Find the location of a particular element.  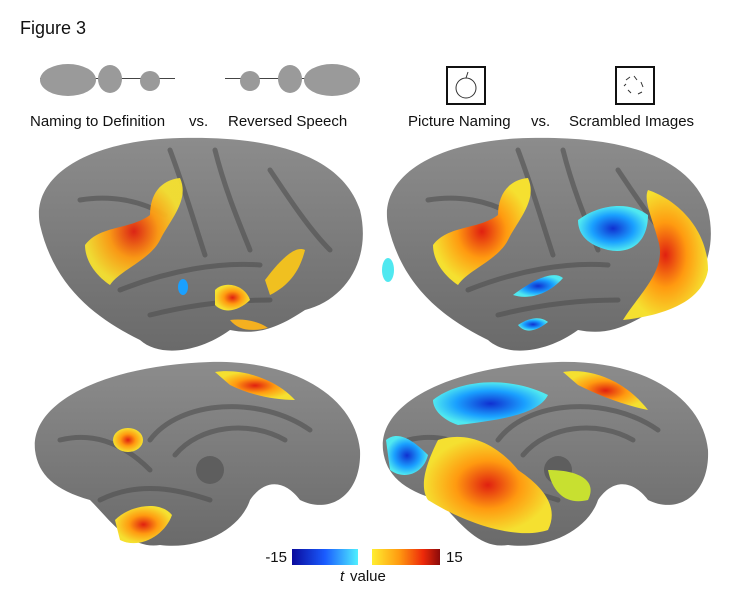

scrambled-icon is located at coordinates (635, 85).